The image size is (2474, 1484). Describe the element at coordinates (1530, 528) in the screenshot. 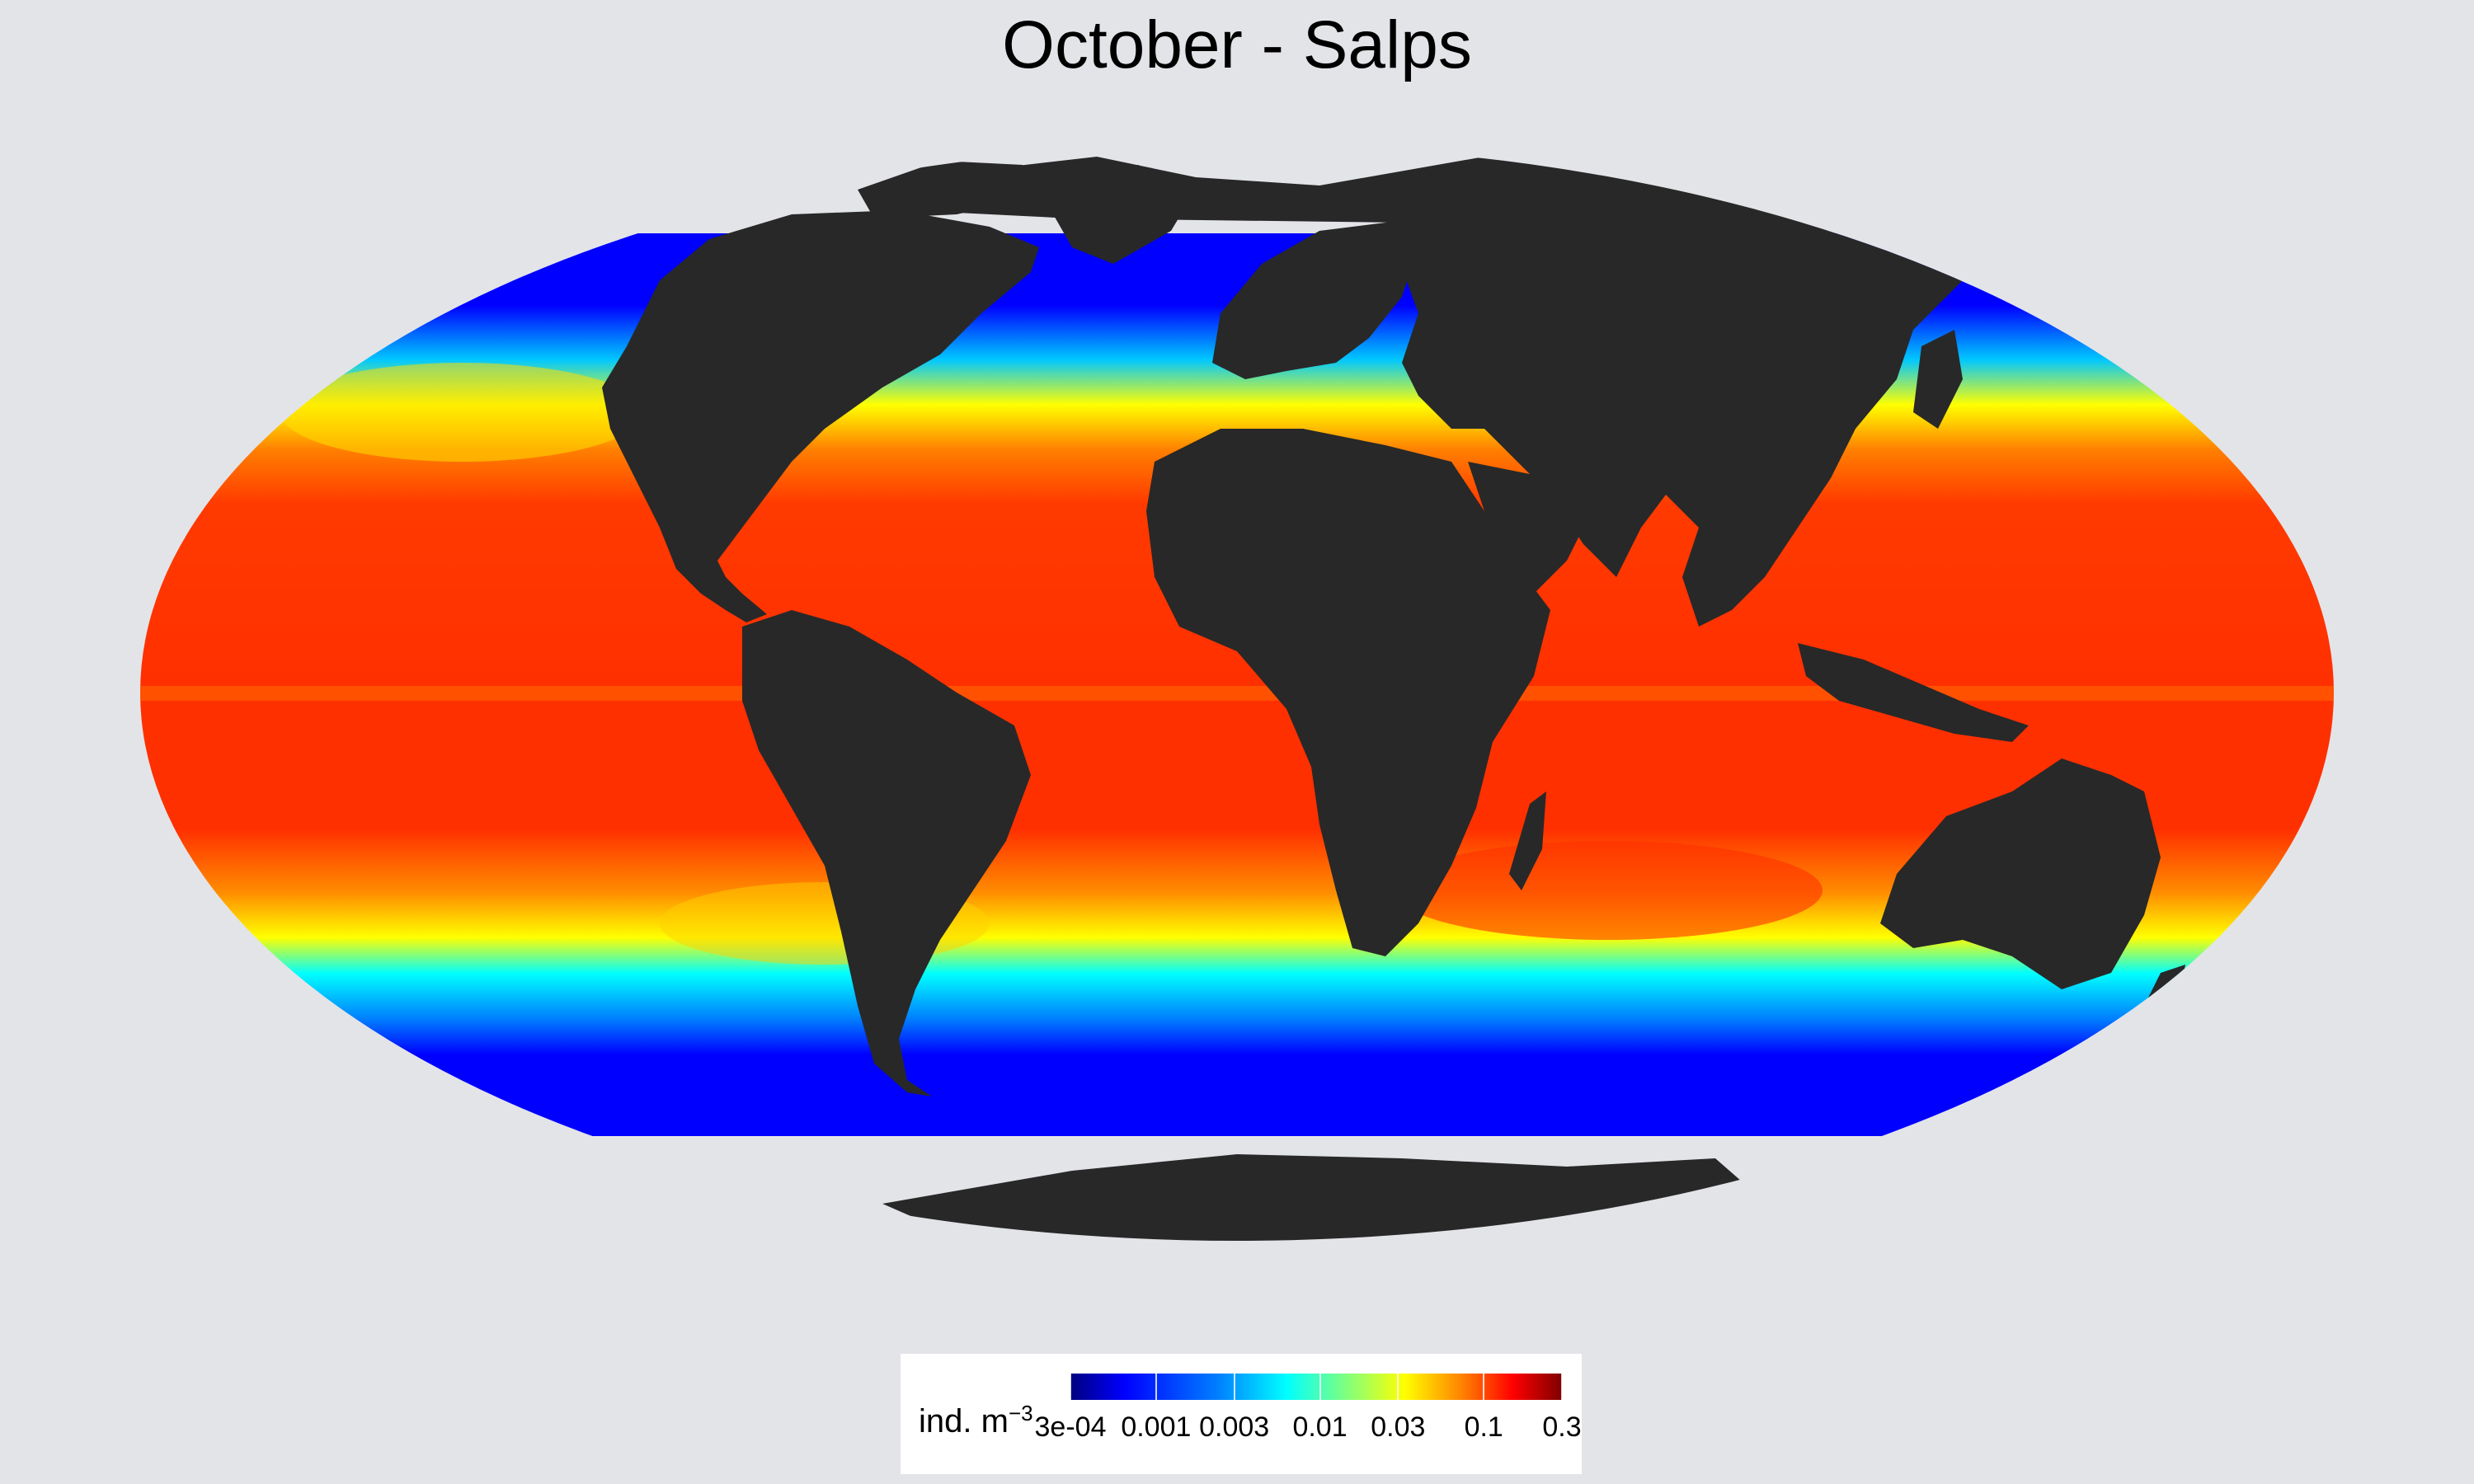

I see `arabia-land` at that location.